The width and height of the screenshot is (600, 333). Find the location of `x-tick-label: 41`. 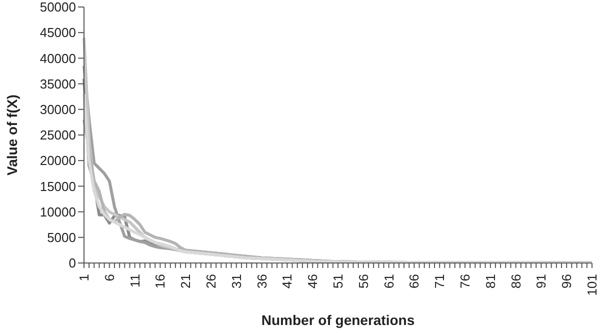

x-tick-label: 41 is located at coordinates (287, 281).